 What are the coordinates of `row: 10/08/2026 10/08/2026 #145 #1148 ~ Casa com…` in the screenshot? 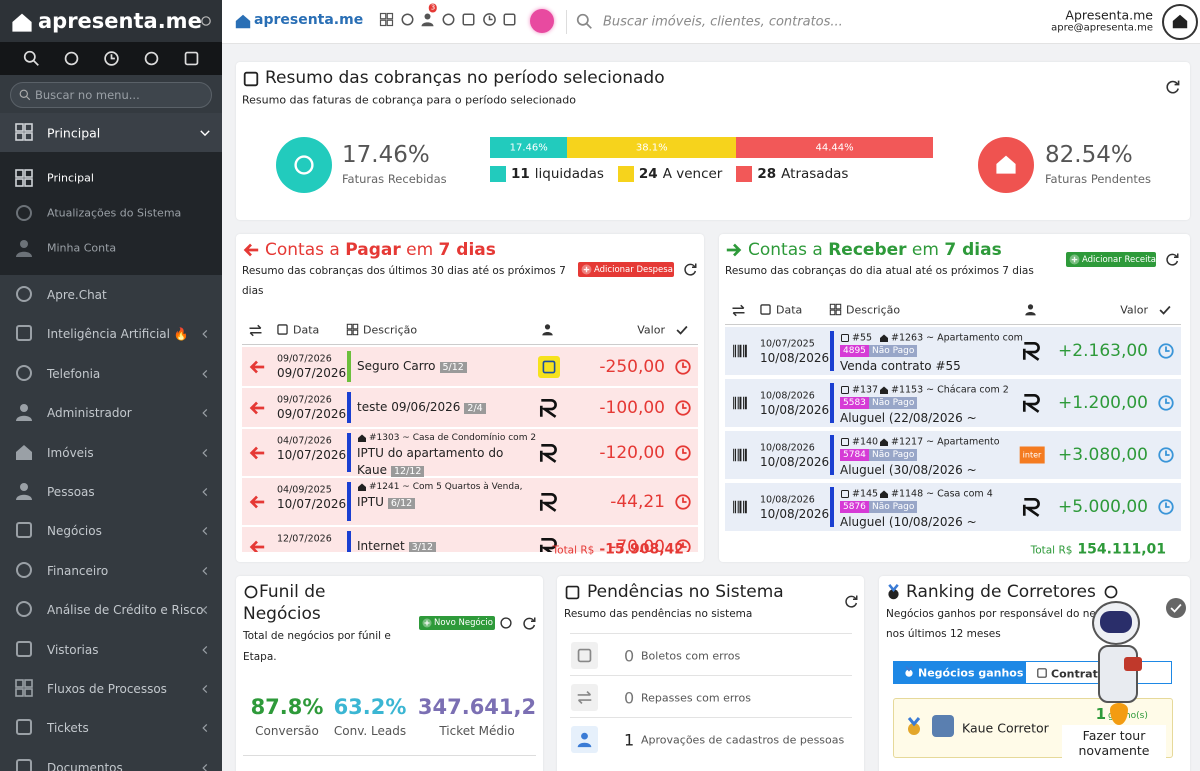 It's located at (953, 507).